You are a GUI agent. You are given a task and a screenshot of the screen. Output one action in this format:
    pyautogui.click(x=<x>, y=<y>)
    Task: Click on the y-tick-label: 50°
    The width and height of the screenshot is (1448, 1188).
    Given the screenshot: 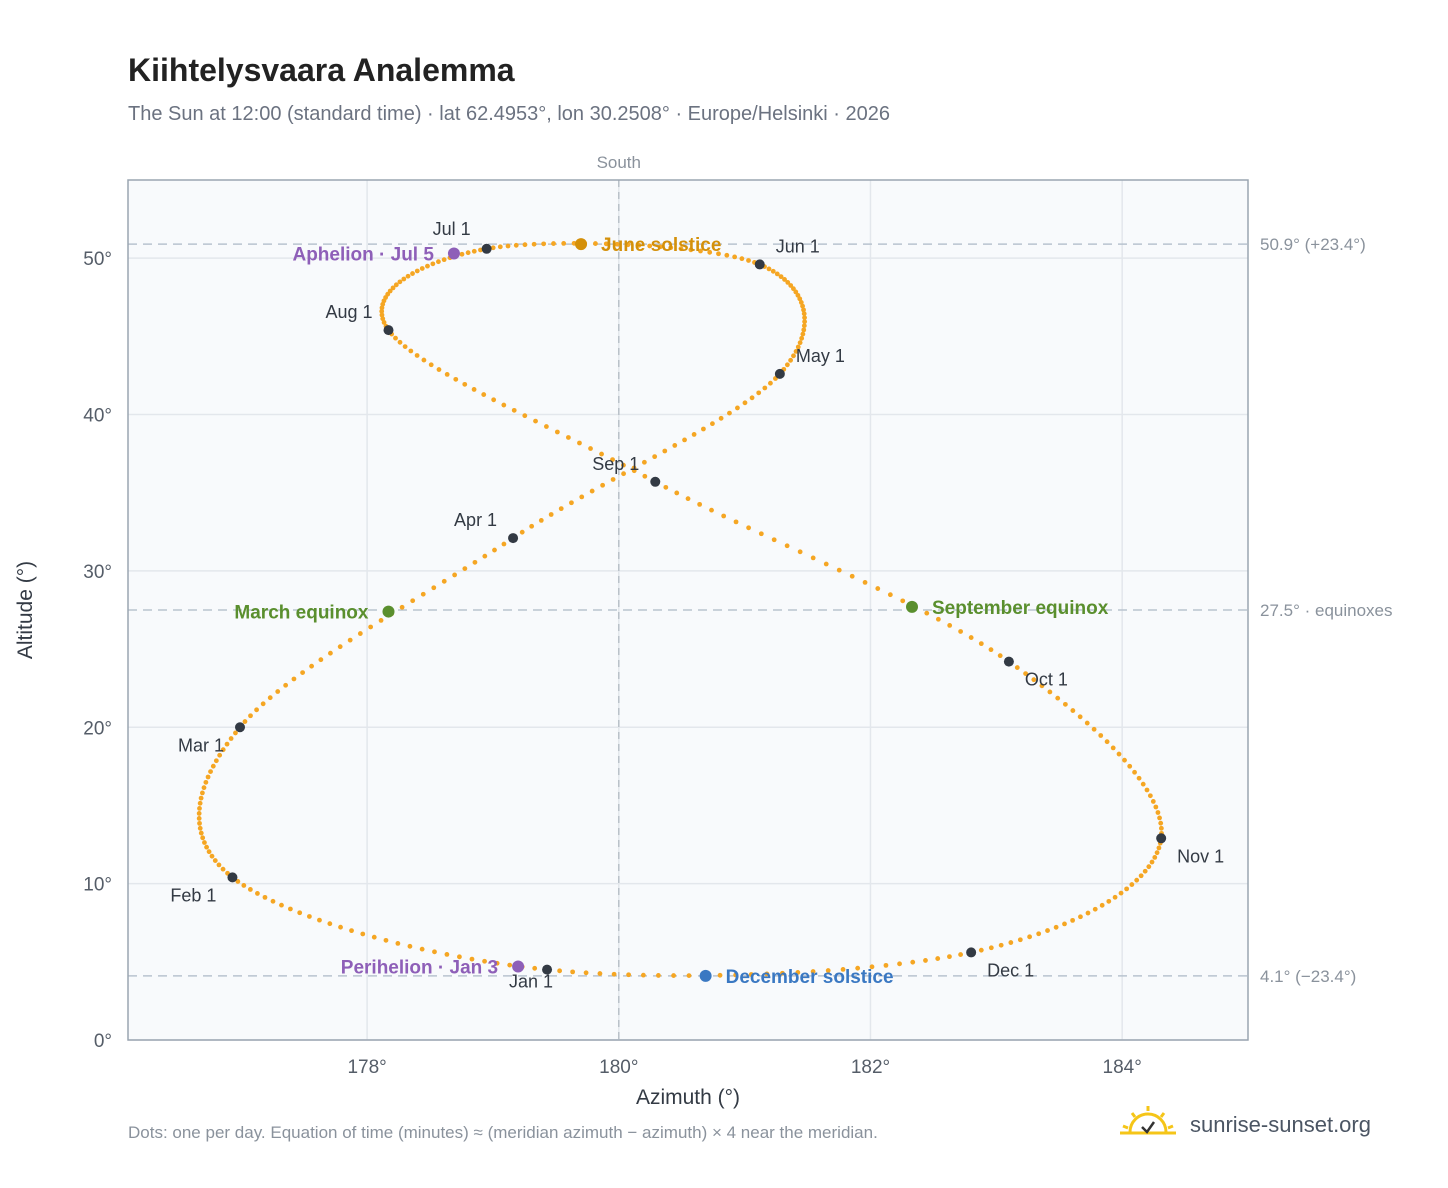 What is the action you would take?
    pyautogui.click(x=97, y=259)
    